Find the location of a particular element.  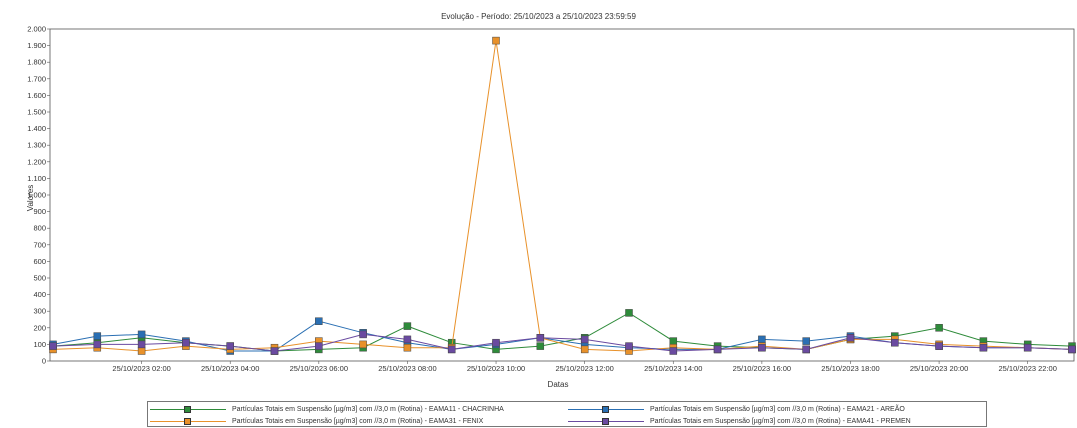

y-tick-label: 200 is located at coordinates (39, 327).